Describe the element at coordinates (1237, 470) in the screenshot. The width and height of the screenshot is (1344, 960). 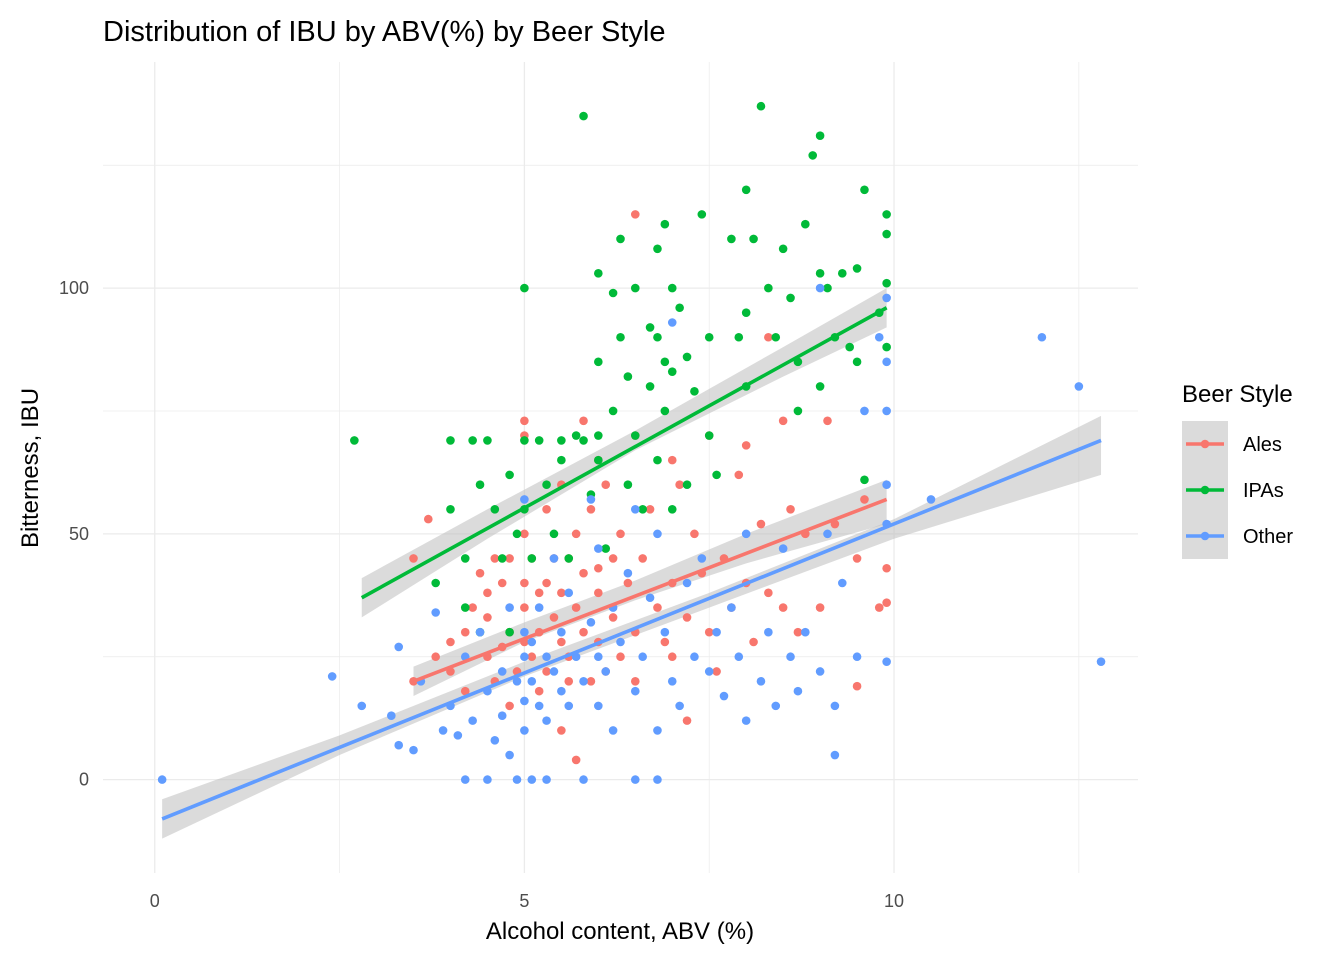
I see `legend: Beer Style Ales IPAs Other` at that location.